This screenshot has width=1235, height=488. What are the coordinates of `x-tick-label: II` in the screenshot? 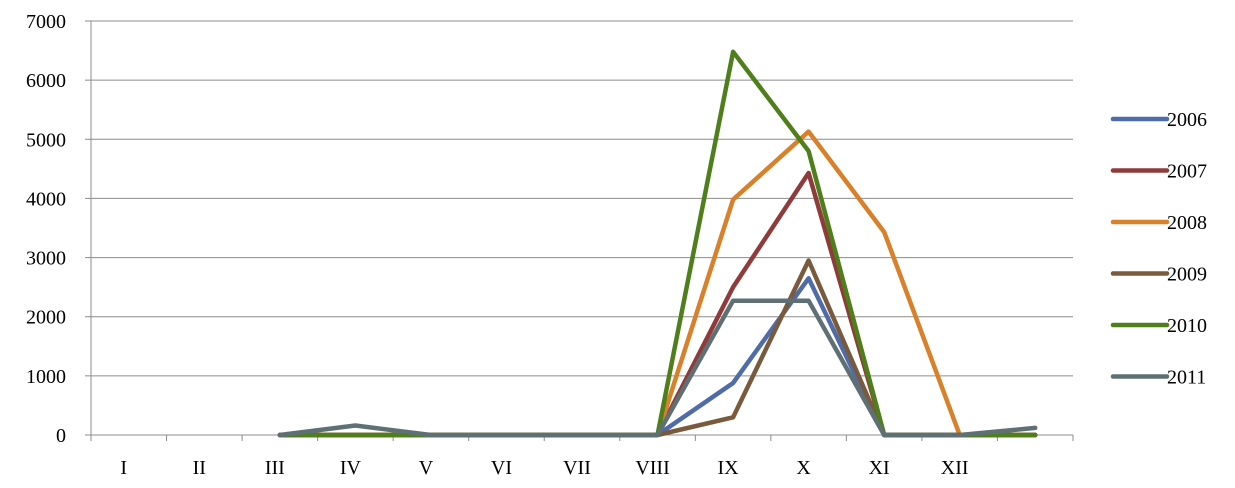 It's located at (199, 468).